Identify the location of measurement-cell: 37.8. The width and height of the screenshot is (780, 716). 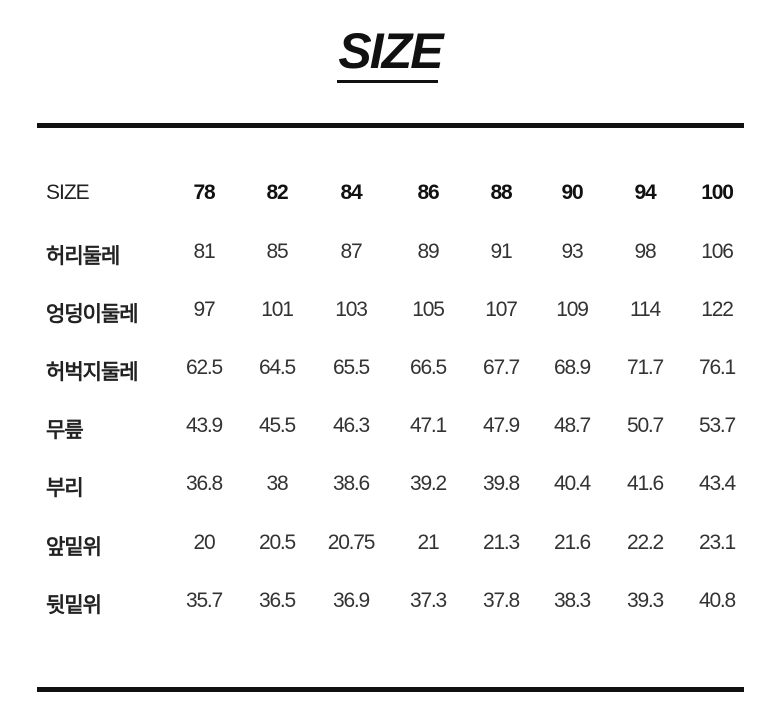
(501, 600).